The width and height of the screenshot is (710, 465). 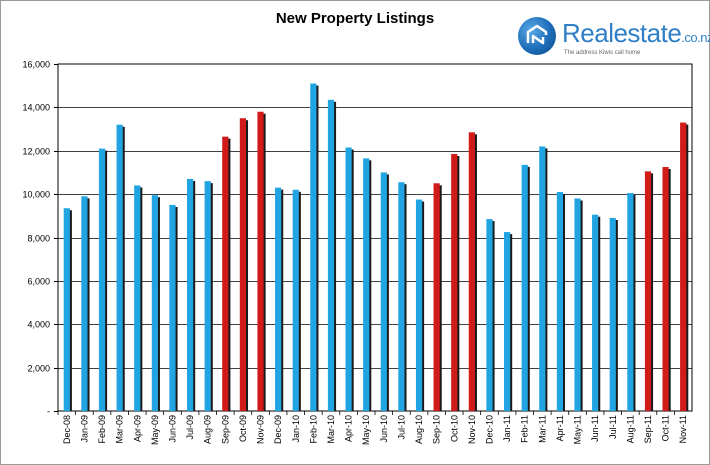 I want to click on x-tick-label: Apr-09, so click(x=137, y=428).